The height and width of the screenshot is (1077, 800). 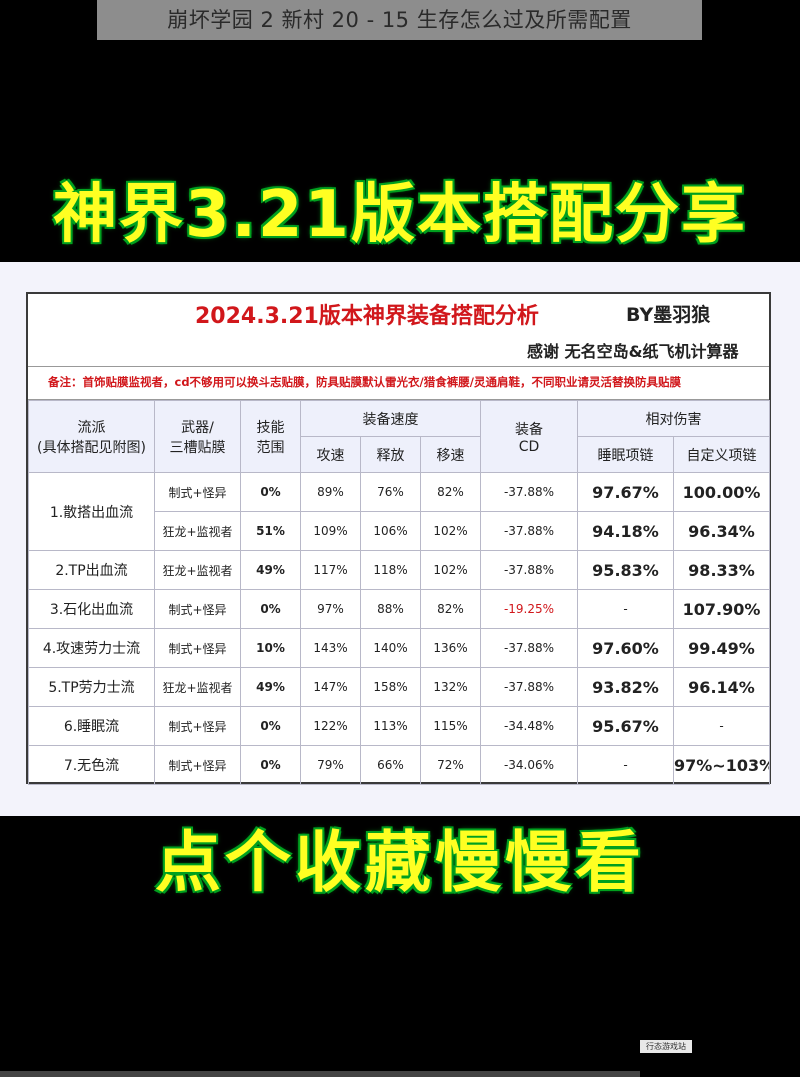 I want to click on school-cell: 1.散搭出血流, so click(x=91, y=511).